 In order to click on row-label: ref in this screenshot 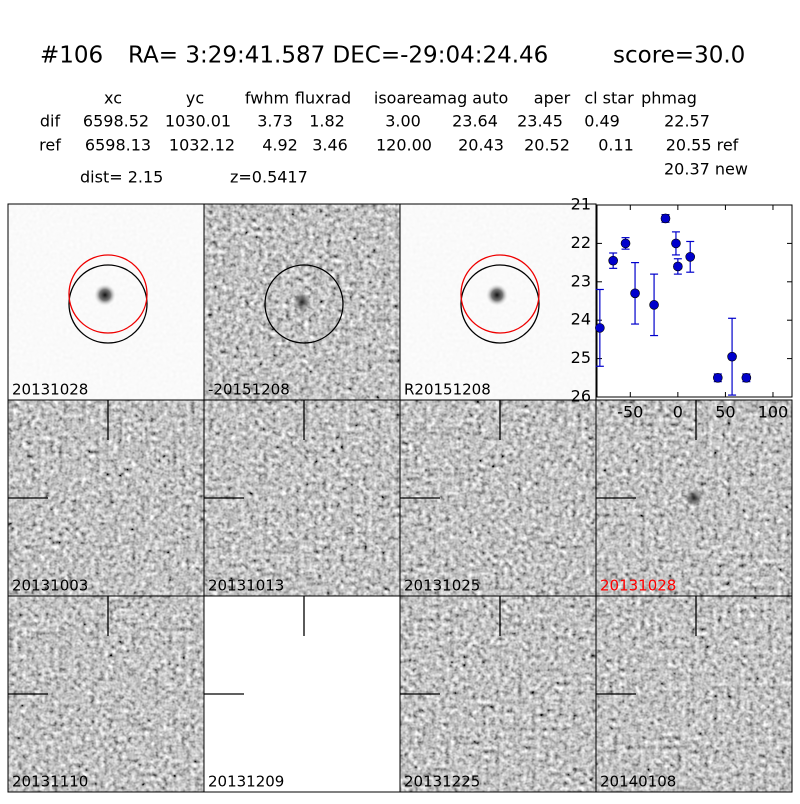, I will do `click(50, 145)`.